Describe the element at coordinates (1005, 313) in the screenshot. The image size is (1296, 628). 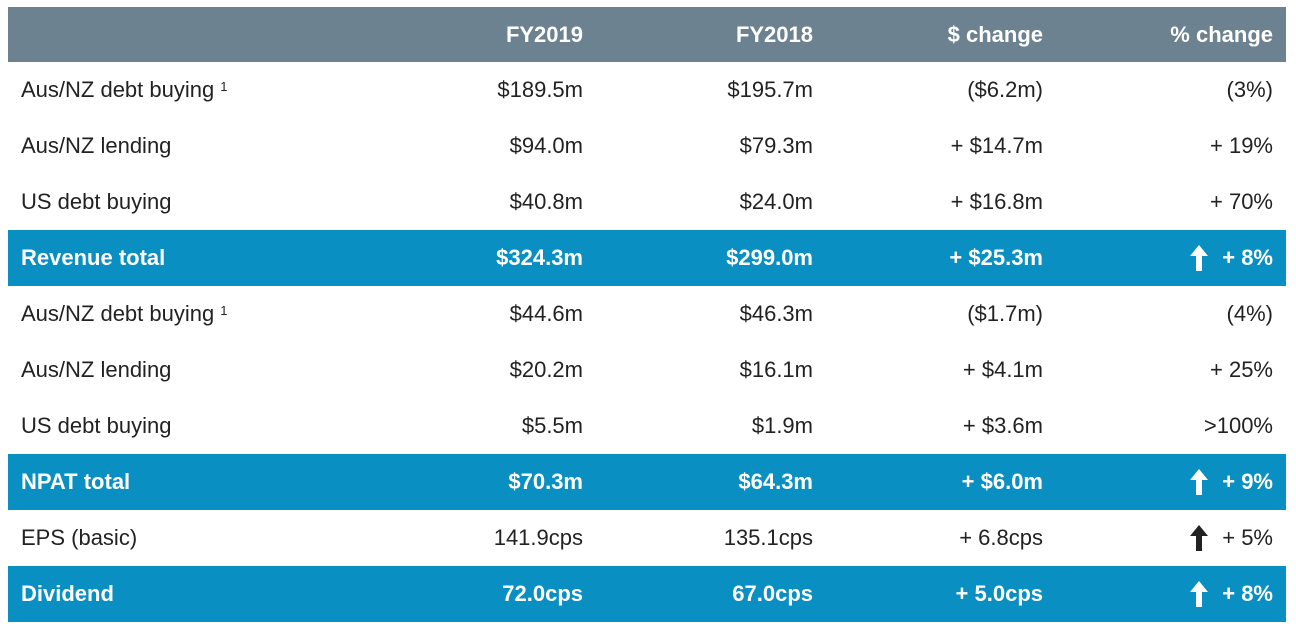
I see `value-dollar-change: ($1.7m)` at that location.